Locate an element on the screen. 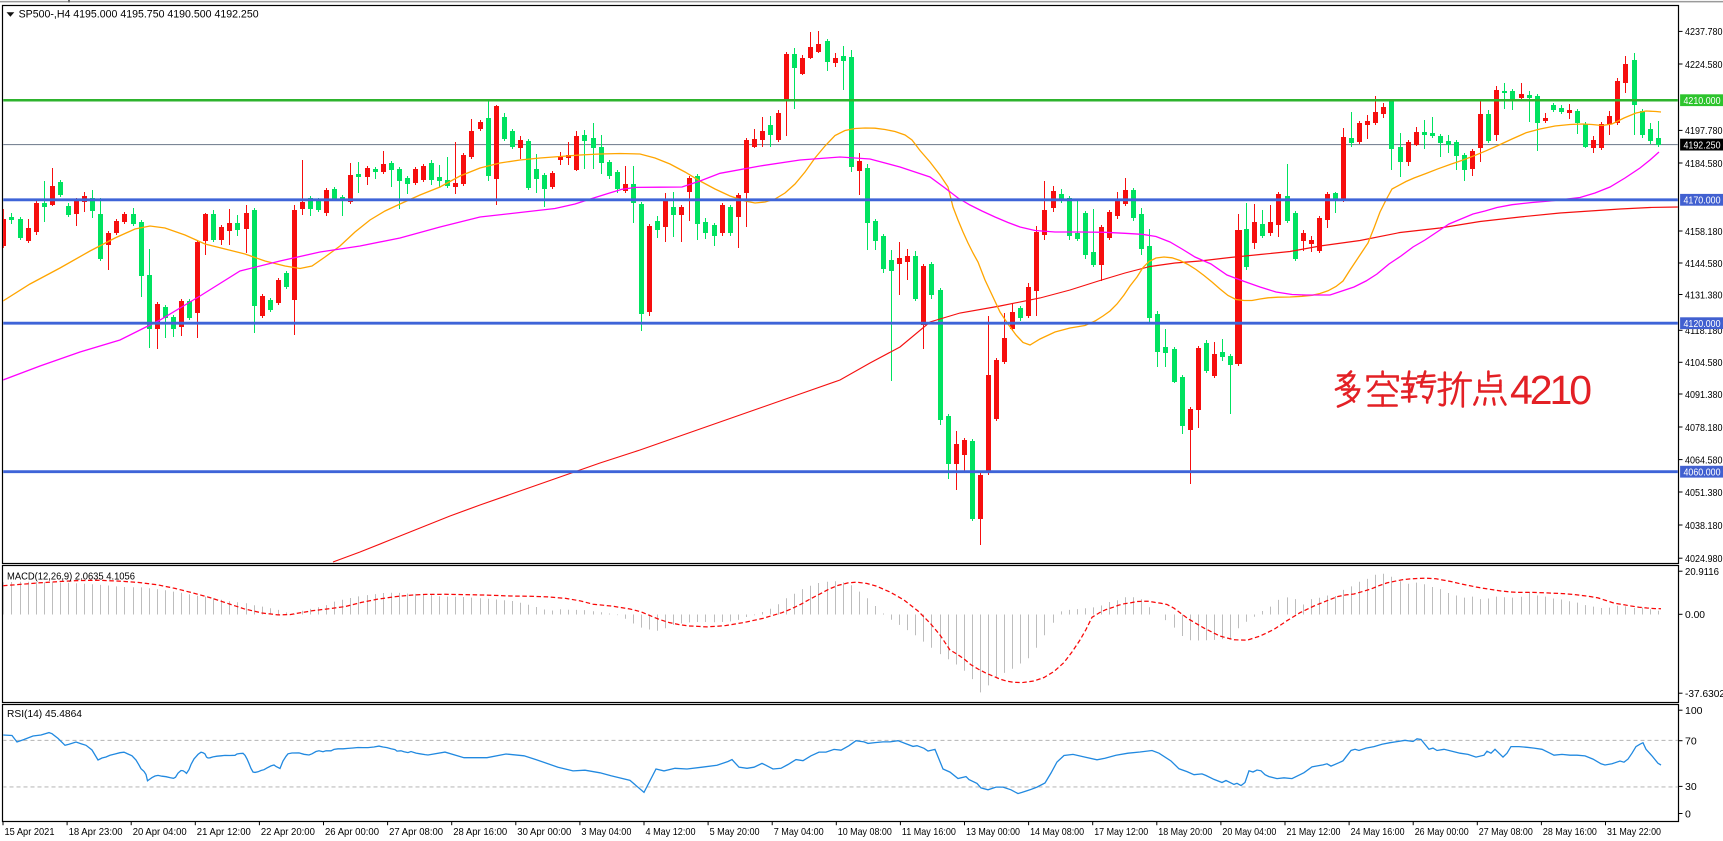  svg-text: 100 is located at coordinates (1694, 711).